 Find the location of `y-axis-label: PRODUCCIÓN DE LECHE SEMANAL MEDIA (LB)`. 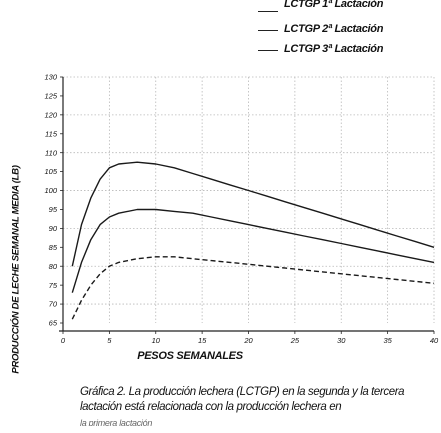

y-axis-label: PRODUCCIÓN DE LECHE SEMANAL MEDIA (LB) is located at coordinates (16, 269).